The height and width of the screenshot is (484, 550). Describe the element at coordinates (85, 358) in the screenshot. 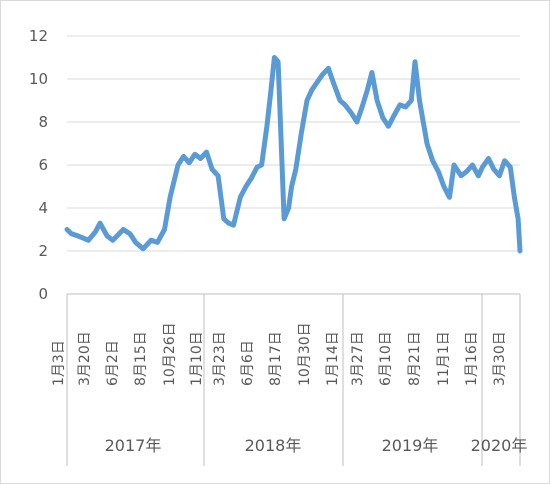

I see `x-tick-label: 3月20日` at that location.